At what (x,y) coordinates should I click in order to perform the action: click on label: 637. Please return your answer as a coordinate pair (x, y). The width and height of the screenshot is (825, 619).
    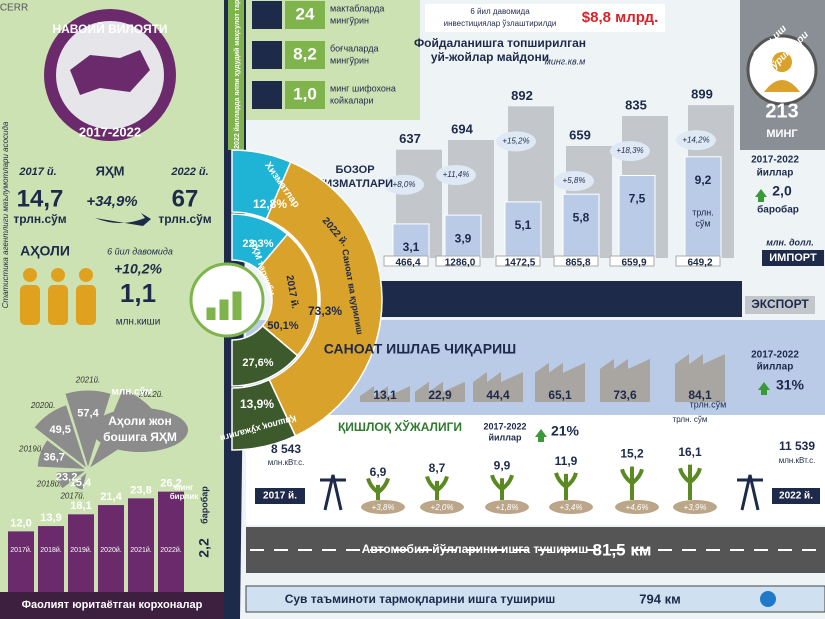
    Looking at the image, I should click on (410, 138).